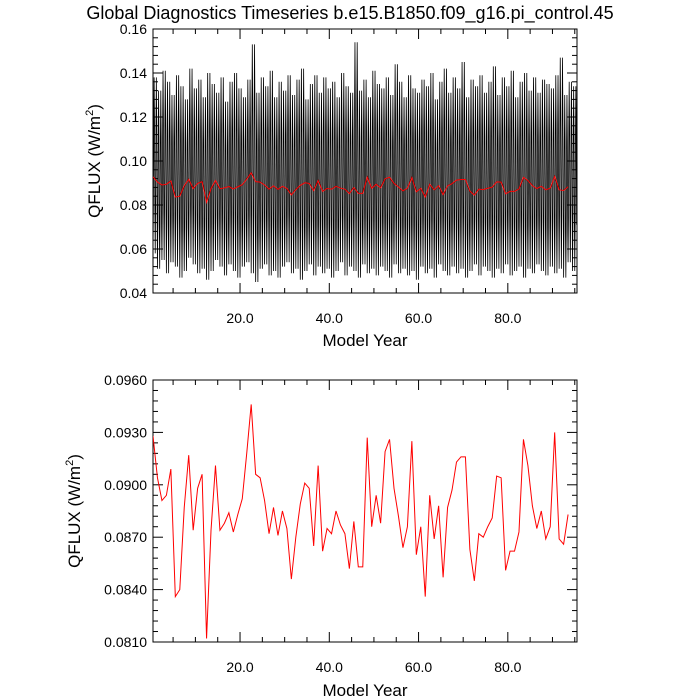  I want to click on y-tick-label: 0.0810, so click(125, 642).